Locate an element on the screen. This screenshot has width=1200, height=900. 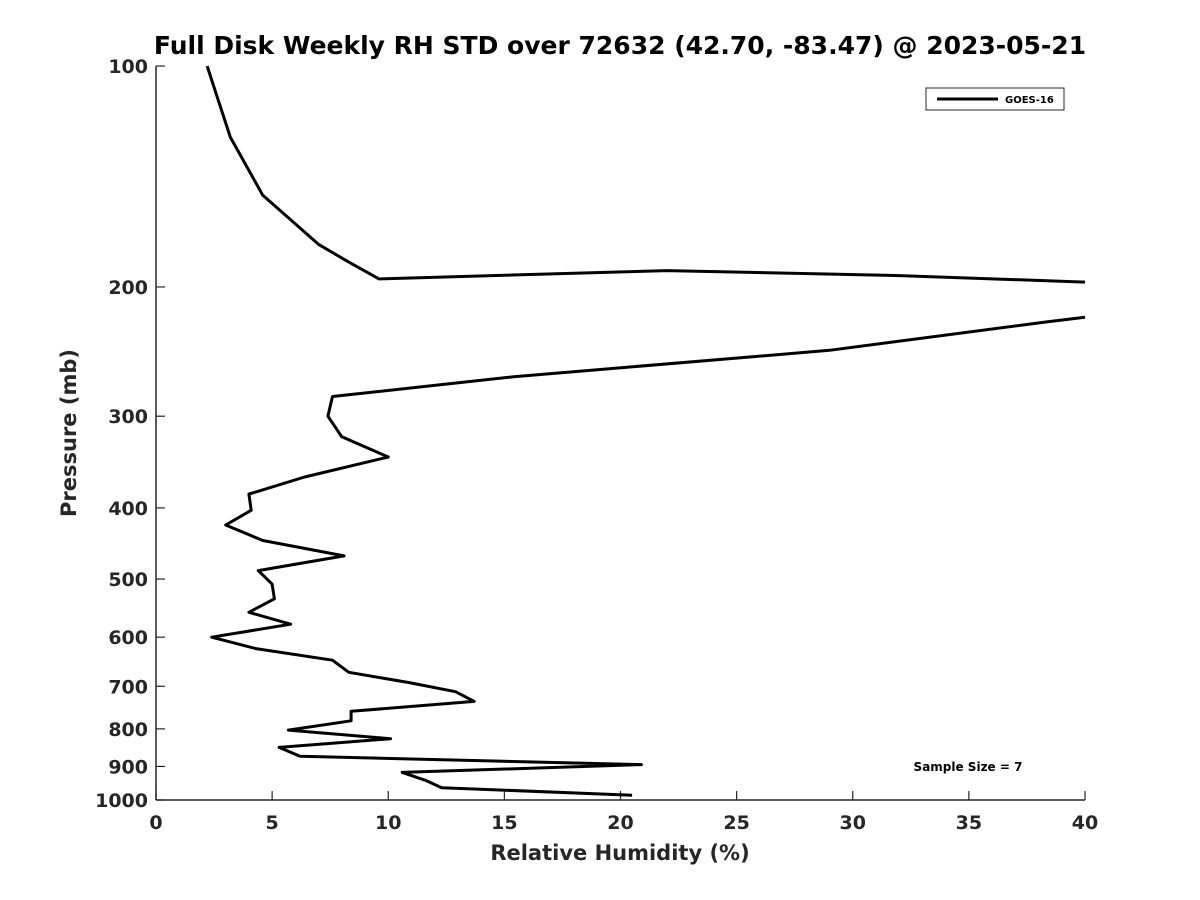
legend: GOES-16 is located at coordinates (995, 99).